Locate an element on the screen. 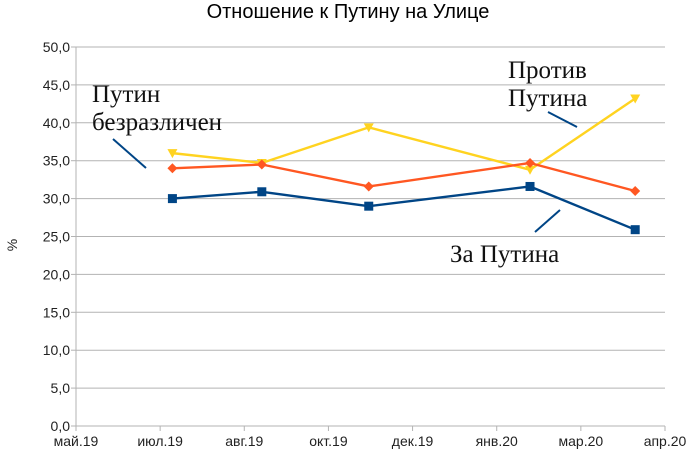  y-tick-label: 45,0 is located at coordinates (56, 85).